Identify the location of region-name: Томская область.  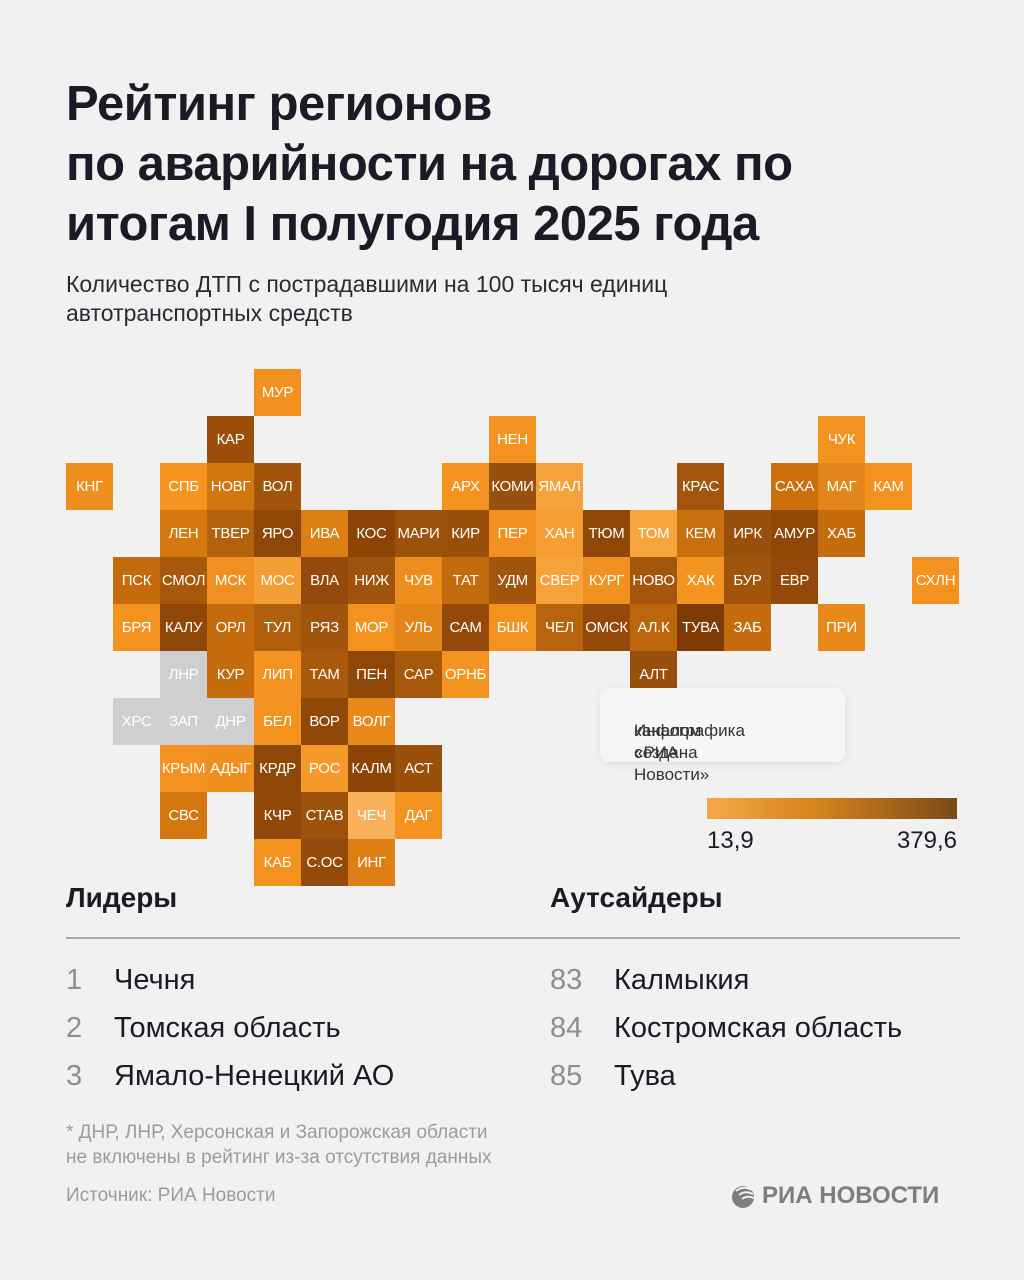
(227, 1028).